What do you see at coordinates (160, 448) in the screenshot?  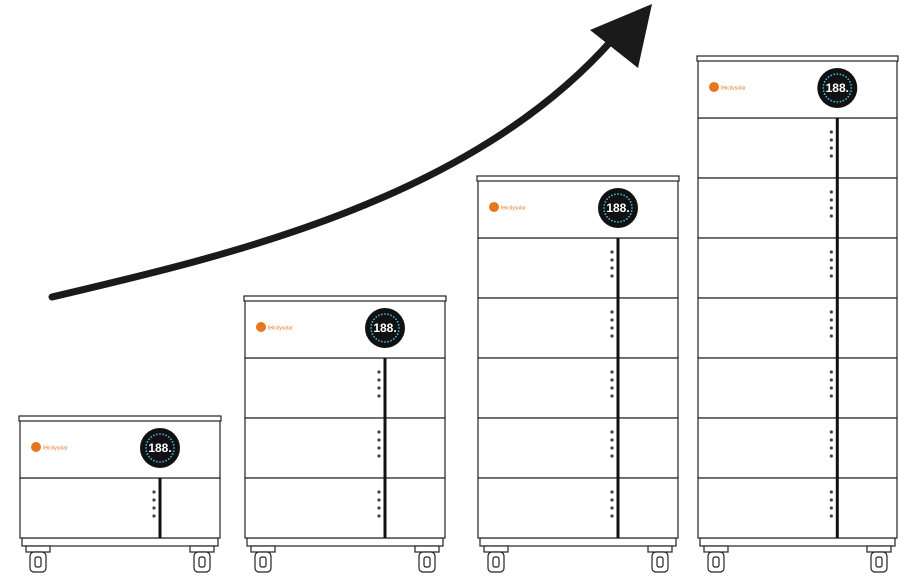 I see `display` at bounding box center [160, 448].